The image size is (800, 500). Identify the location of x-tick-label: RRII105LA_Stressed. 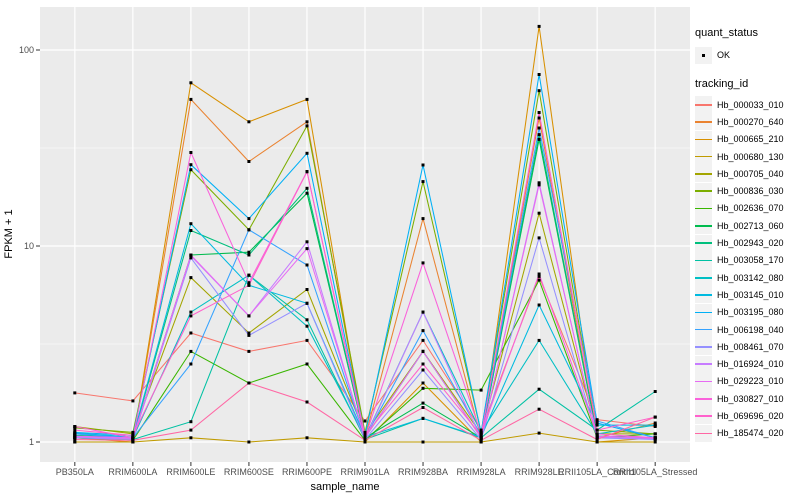
(655, 472).